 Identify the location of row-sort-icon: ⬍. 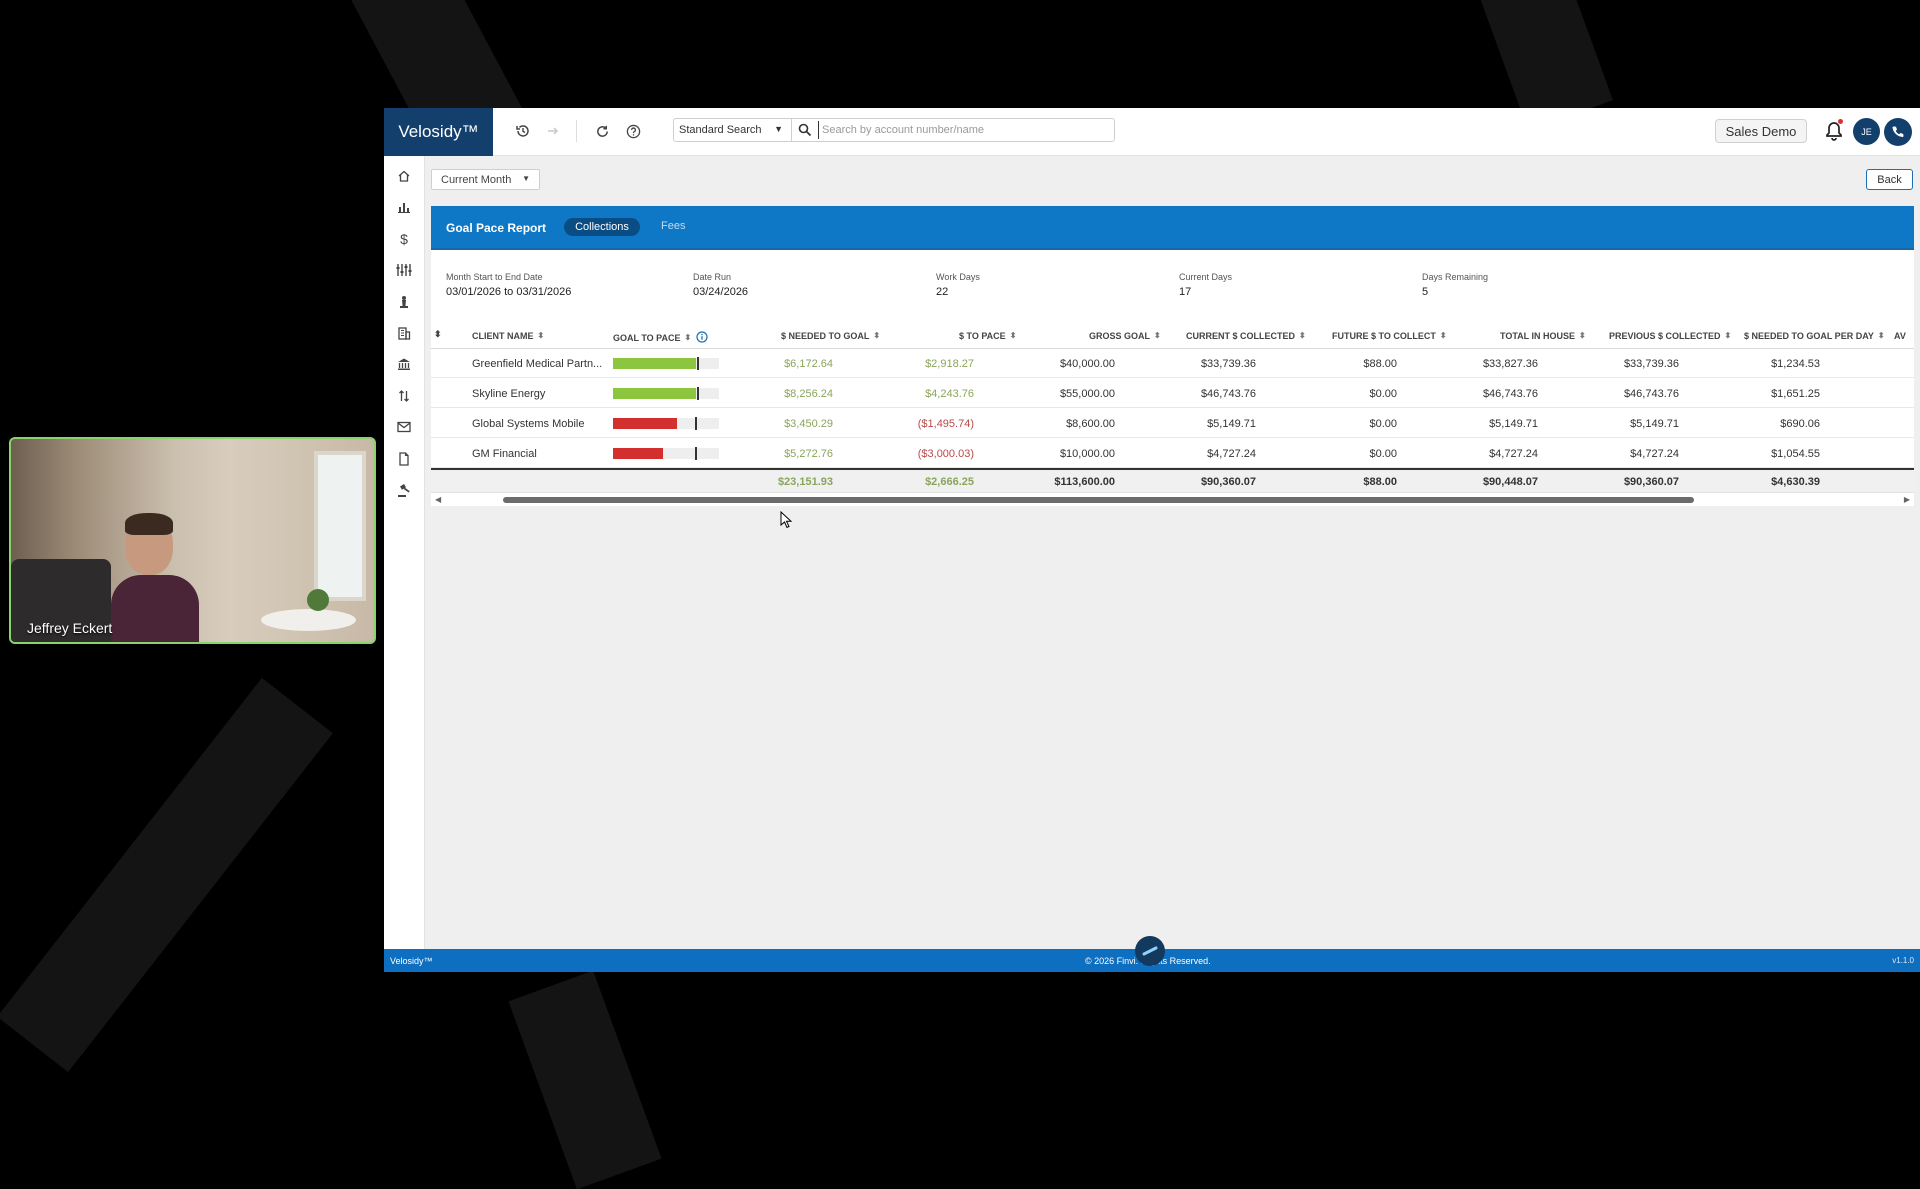
(438, 334).